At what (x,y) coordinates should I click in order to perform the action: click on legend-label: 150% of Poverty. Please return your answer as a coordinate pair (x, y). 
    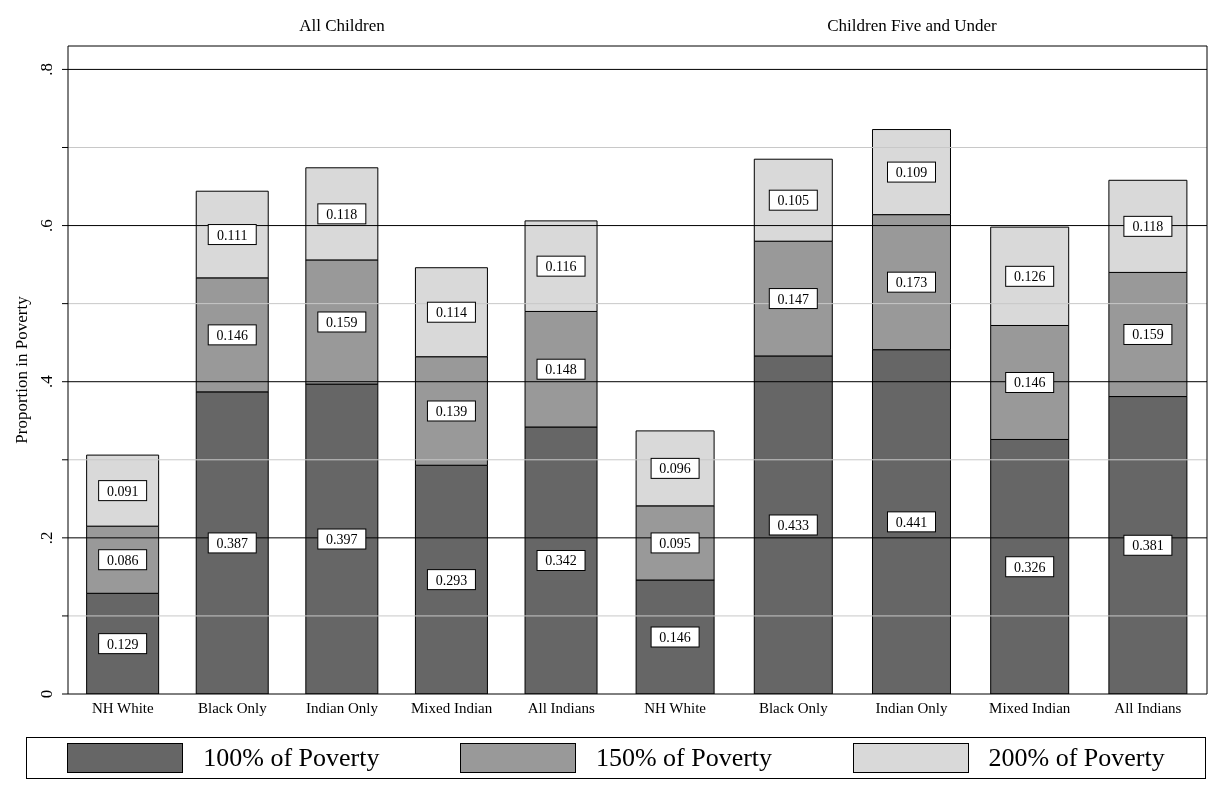
    Looking at the image, I should click on (684, 758).